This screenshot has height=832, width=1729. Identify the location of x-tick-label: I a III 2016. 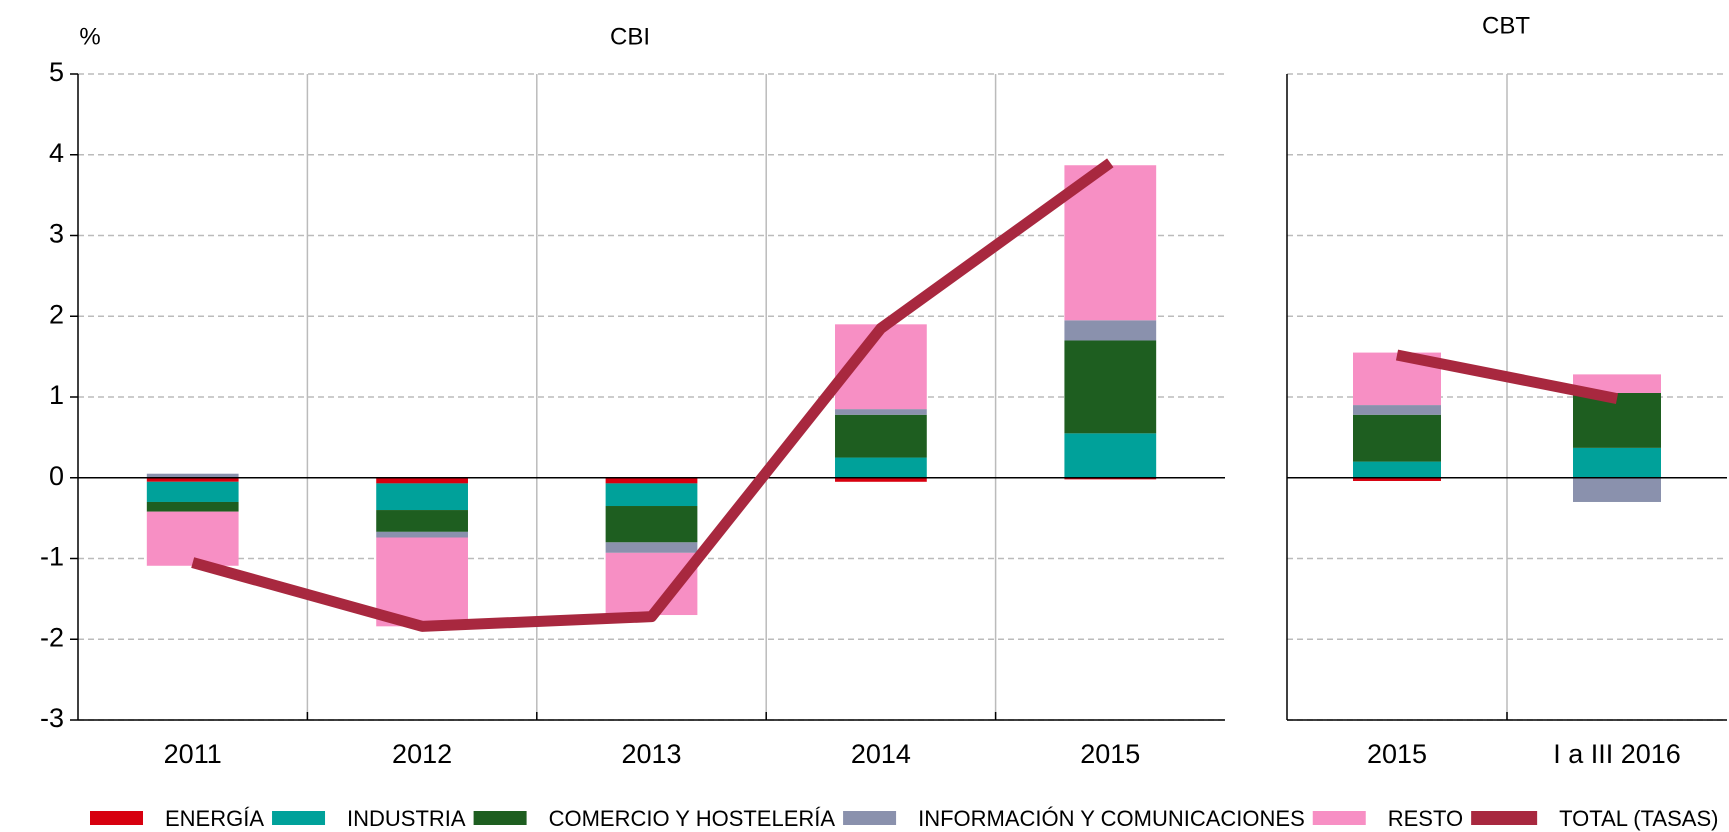
(1617, 754).